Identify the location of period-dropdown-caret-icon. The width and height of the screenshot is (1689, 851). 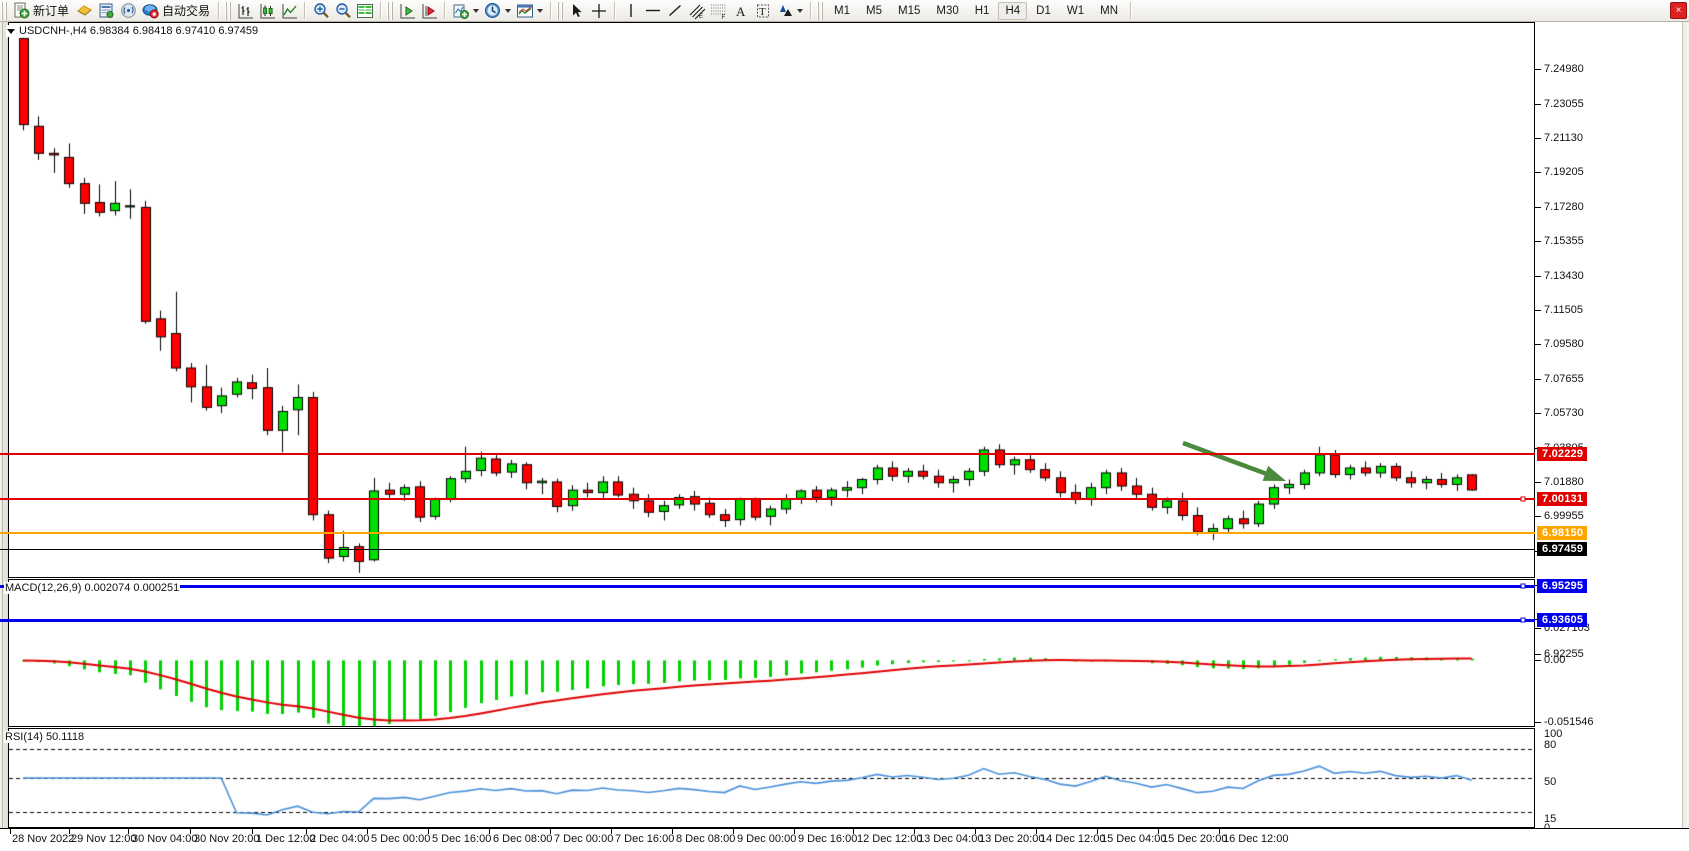
(508, 10).